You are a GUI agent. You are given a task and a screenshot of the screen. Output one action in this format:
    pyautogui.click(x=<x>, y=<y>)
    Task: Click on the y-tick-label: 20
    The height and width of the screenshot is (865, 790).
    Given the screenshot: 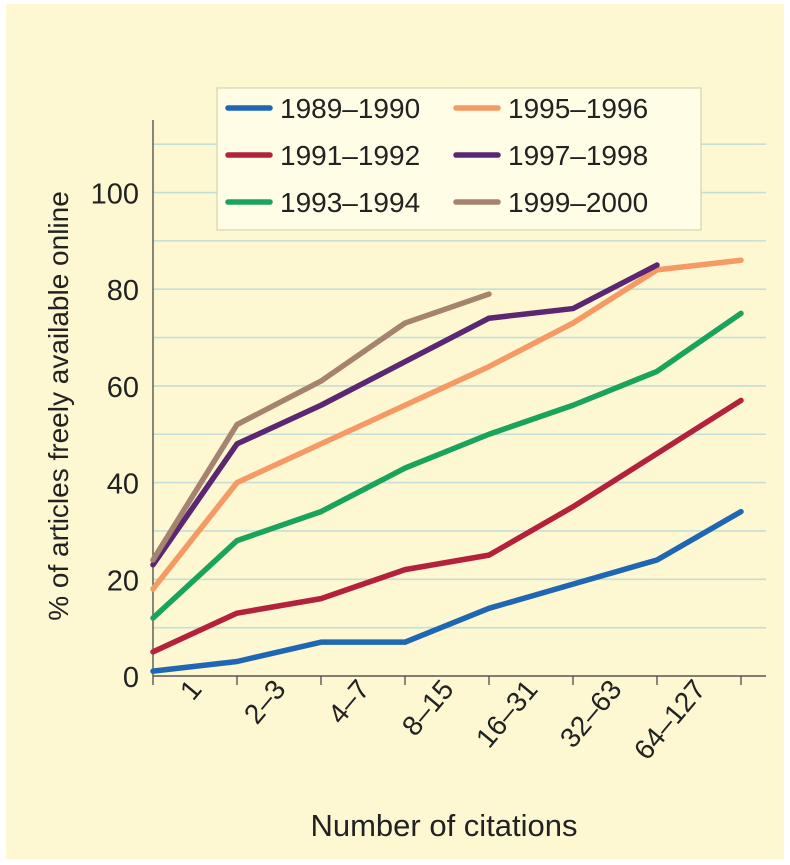 What is the action you would take?
    pyautogui.click(x=123, y=581)
    